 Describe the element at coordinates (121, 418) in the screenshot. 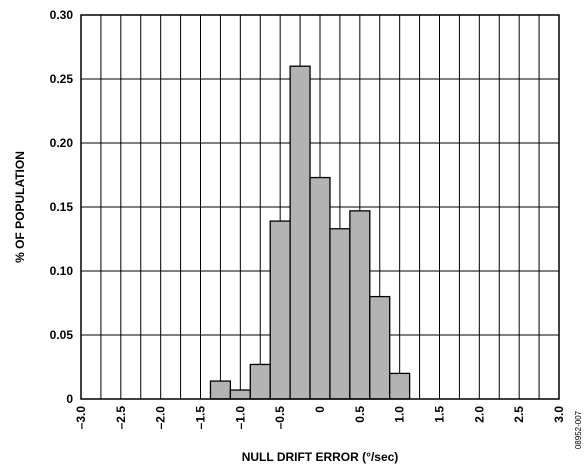

I see `x-tick-label: –2.5` at that location.